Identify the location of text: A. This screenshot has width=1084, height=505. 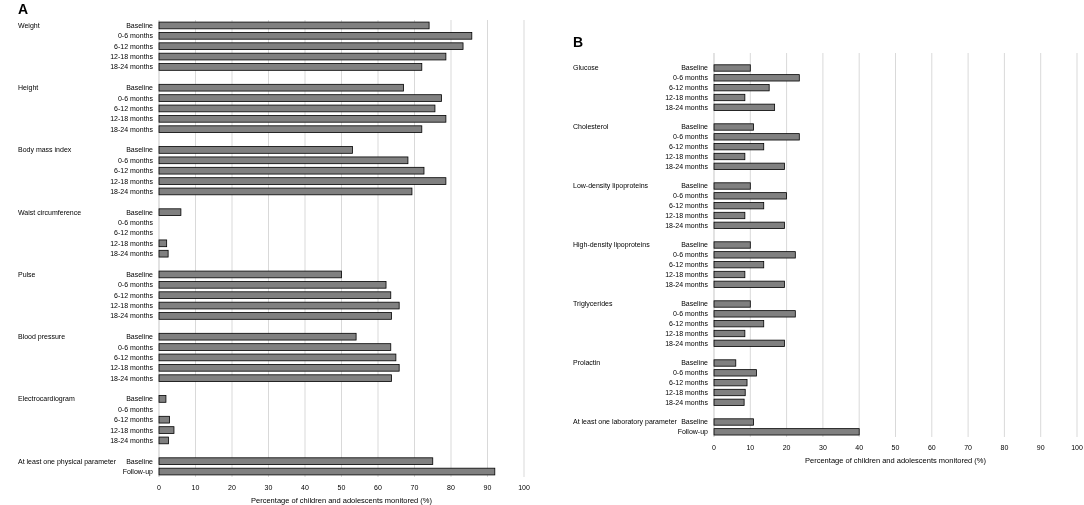
(23, 9).